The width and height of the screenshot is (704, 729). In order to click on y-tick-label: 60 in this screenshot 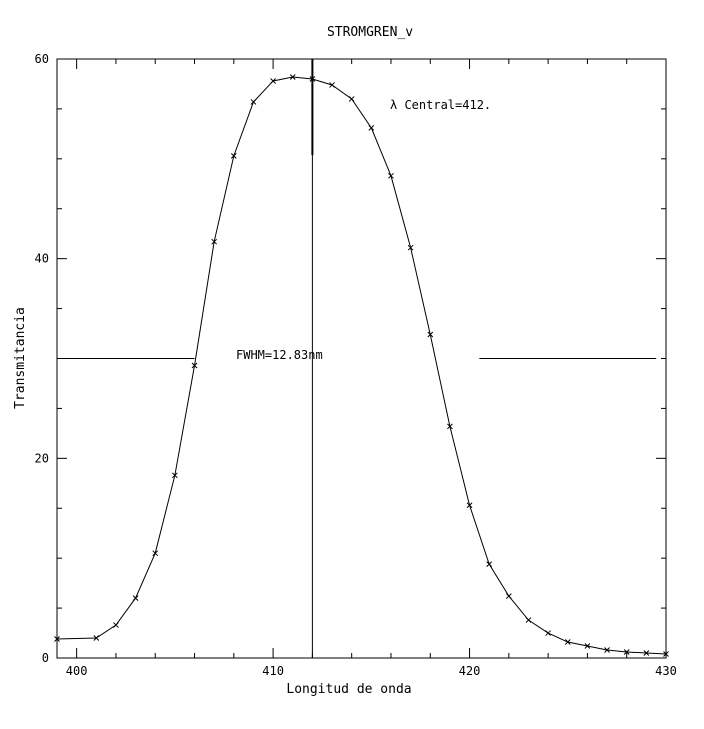, I will do `click(42, 59)`.